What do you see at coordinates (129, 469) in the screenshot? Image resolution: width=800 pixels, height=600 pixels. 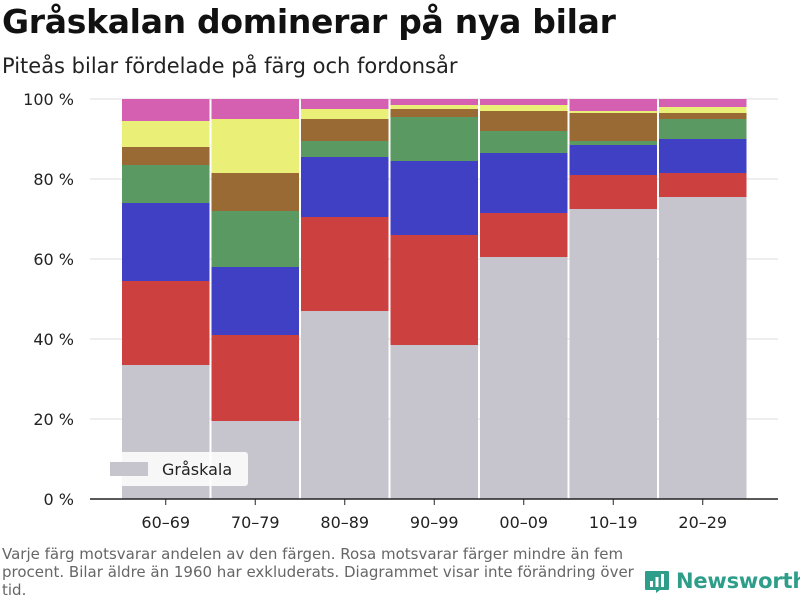 I see `legend-swatch` at bounding box center [129, 469].